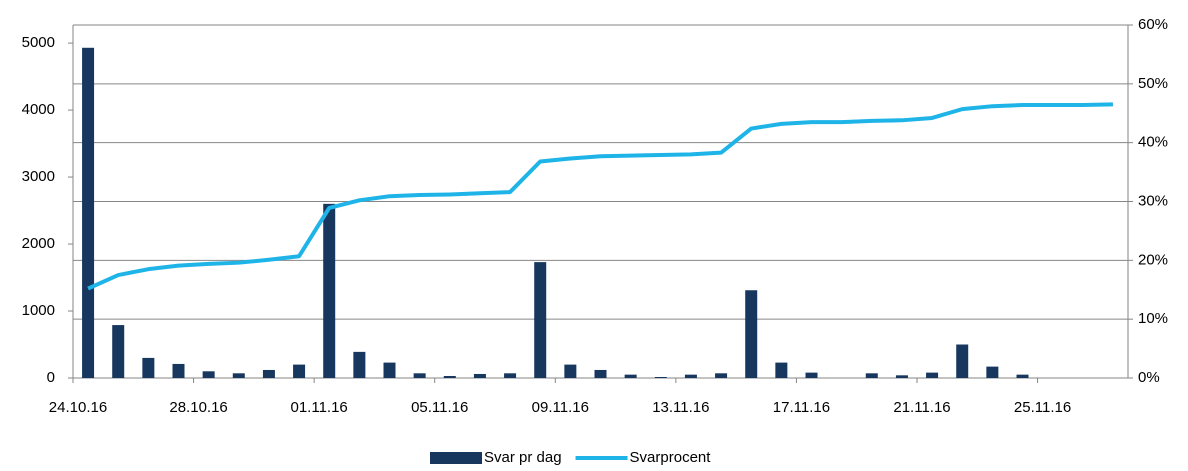  I want to click on x-tick-label: 25.11.16, so click(1042, 407).